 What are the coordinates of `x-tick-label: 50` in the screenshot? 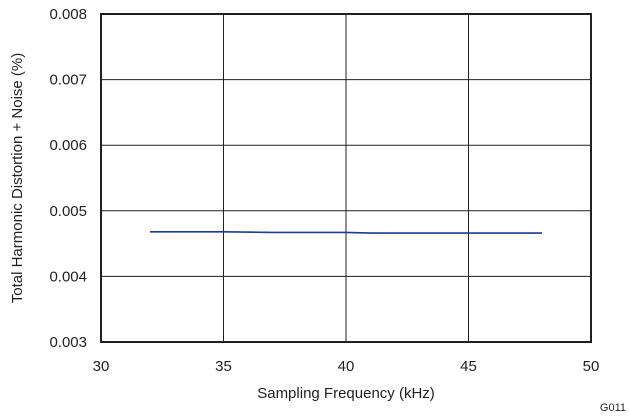 It's located at (591, 366).